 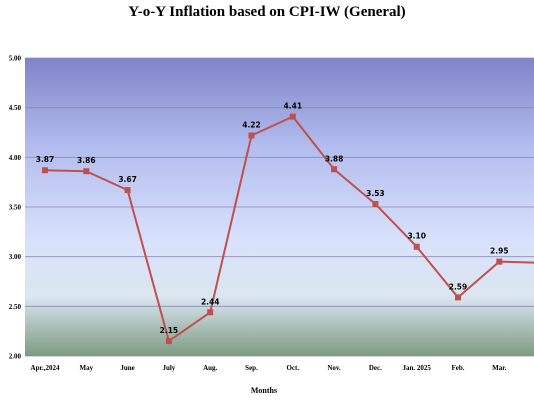 I want to click on data-label: 3.53, so click(x=375, y=193).